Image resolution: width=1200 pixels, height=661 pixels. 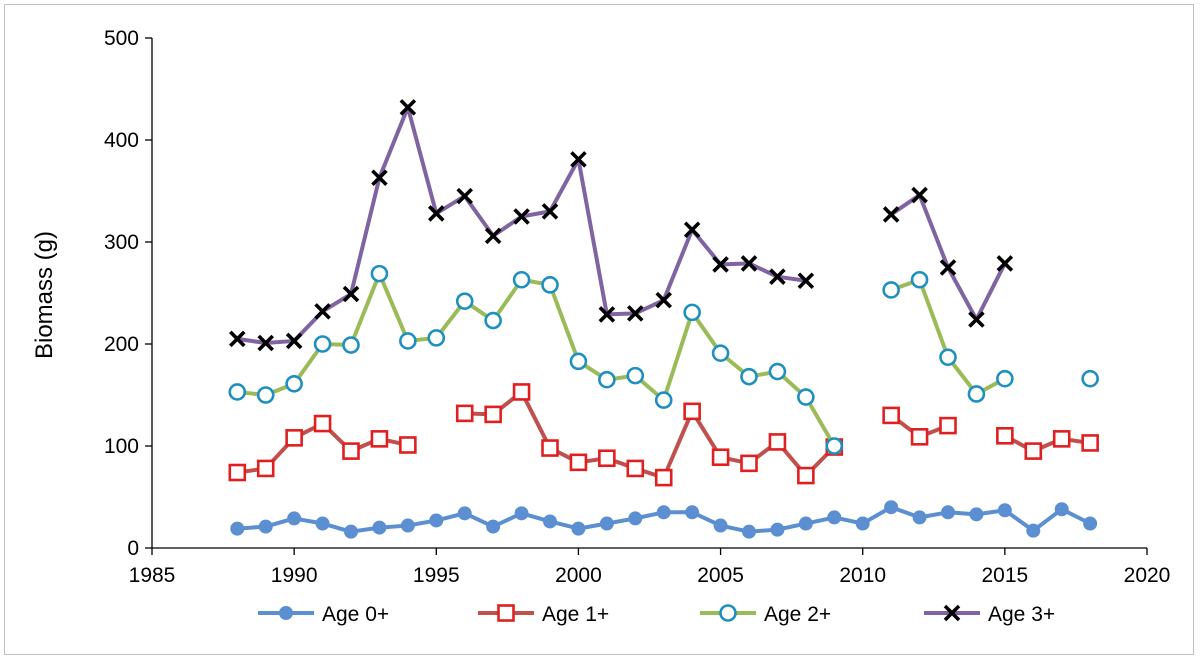 I want to click on y-axis-title: Biomass (g), so click(x=44, y=295).